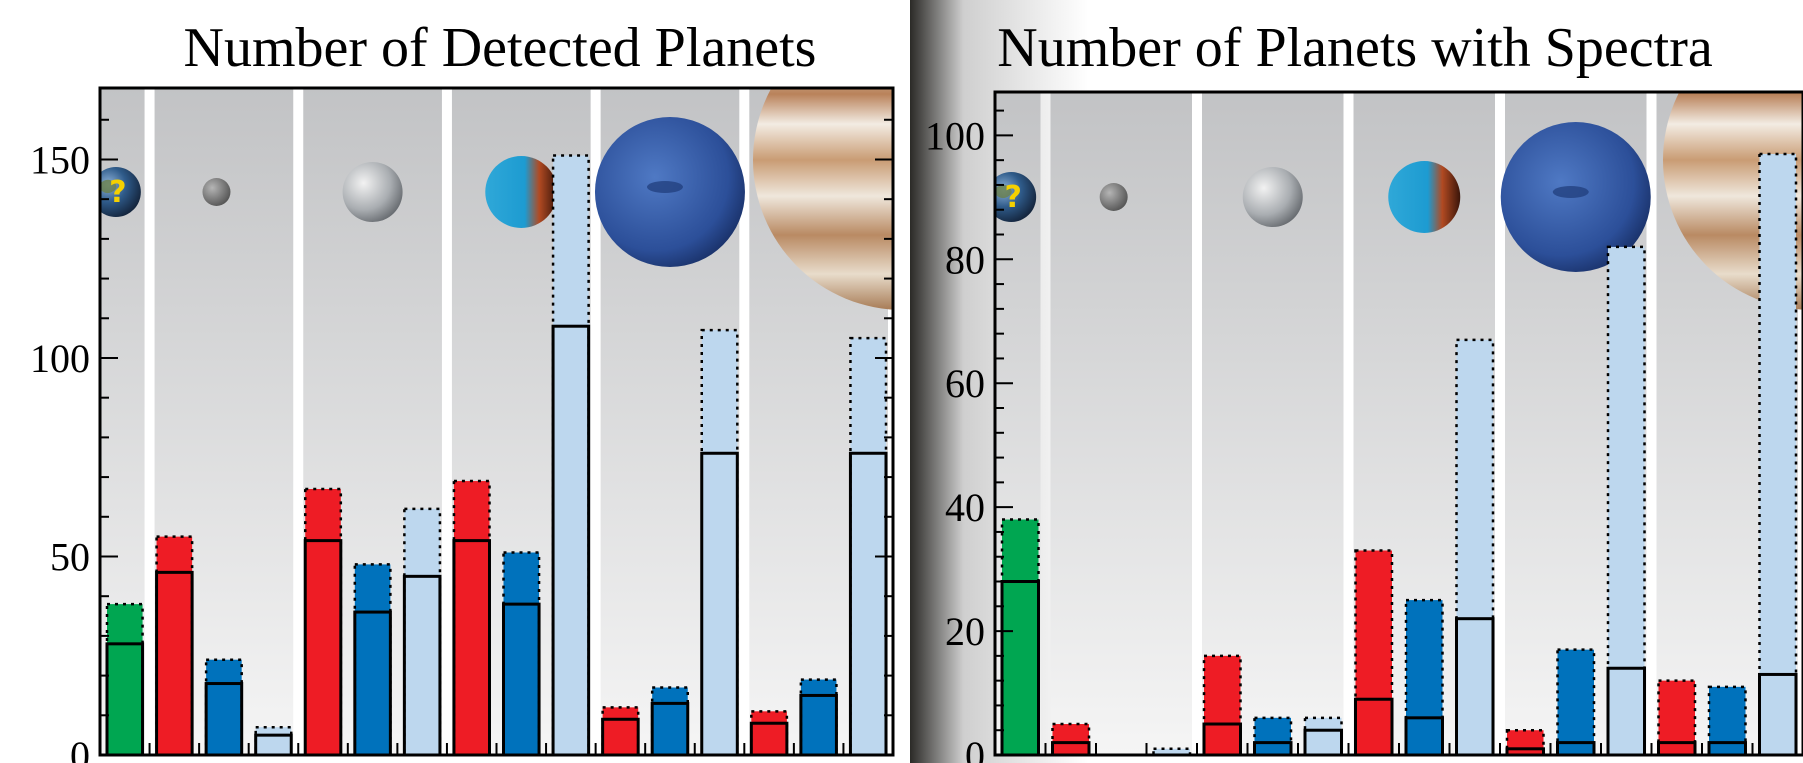 The width and height of the screenshot is (1803, 763). I want to click on y-tick-label: 40, so click(965, 507).